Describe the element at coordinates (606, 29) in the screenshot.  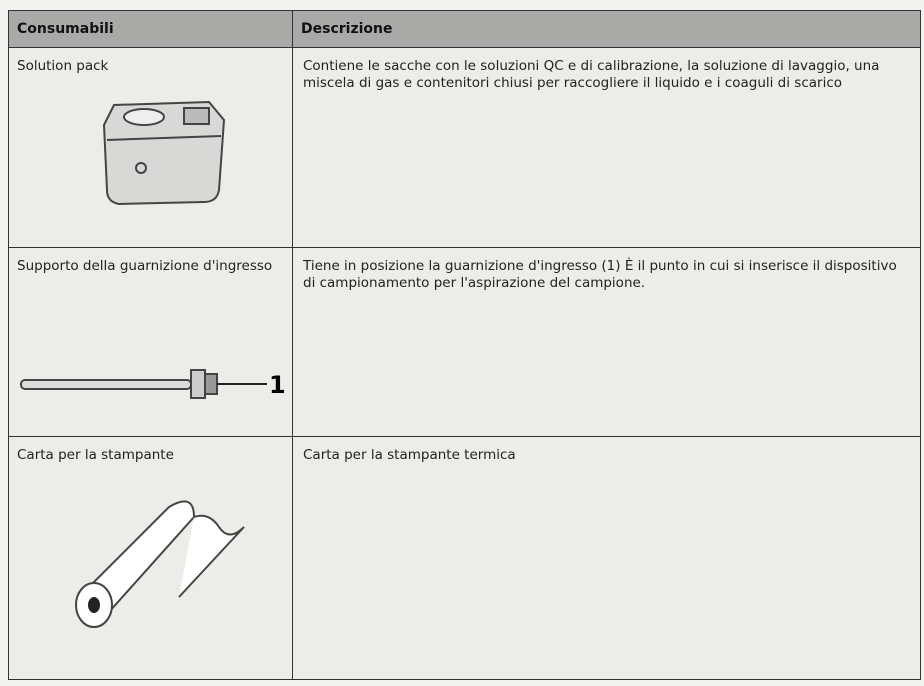
I see `header-cell: Descrizione` at that location.